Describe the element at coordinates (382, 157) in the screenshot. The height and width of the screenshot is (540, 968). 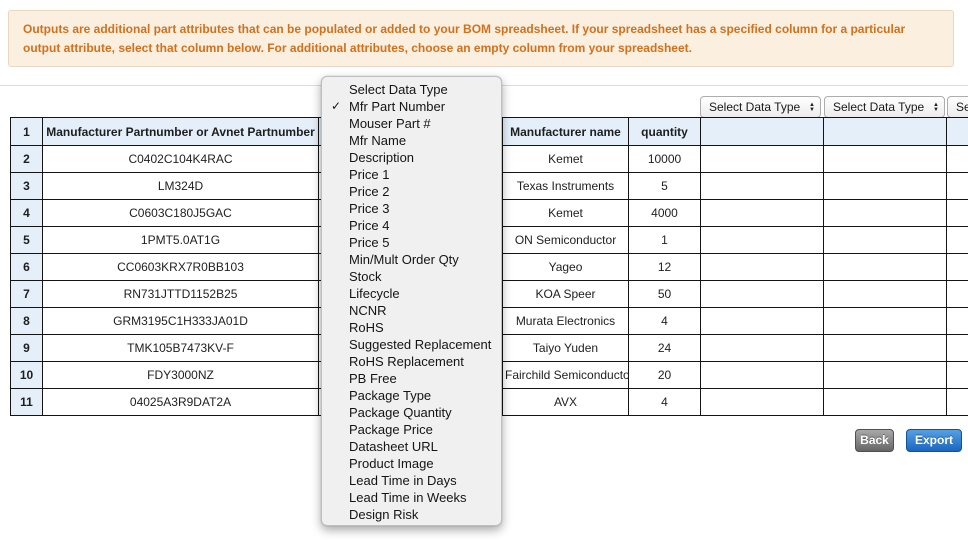
I see `dropdown-item: Description` at that location.